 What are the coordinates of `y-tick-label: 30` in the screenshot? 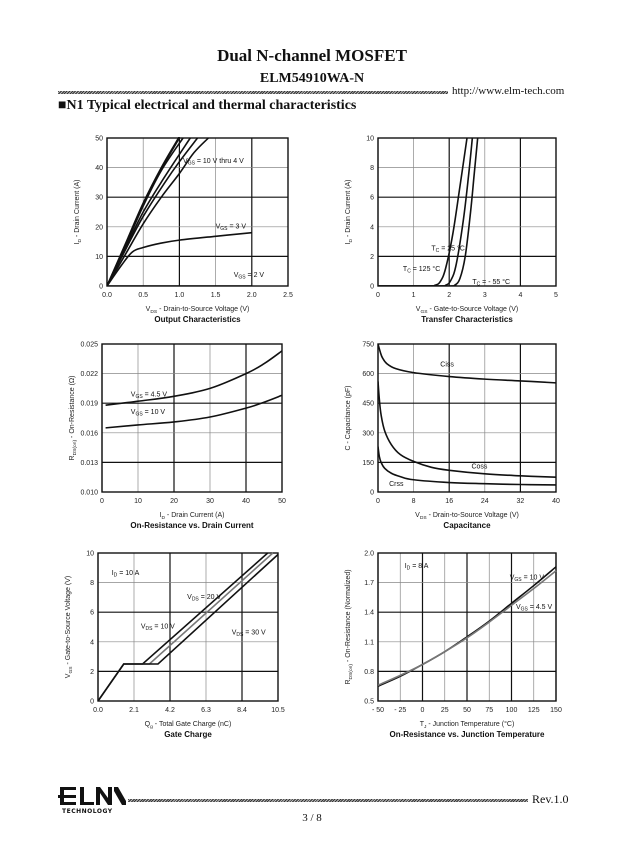 It's located at (99, 198).